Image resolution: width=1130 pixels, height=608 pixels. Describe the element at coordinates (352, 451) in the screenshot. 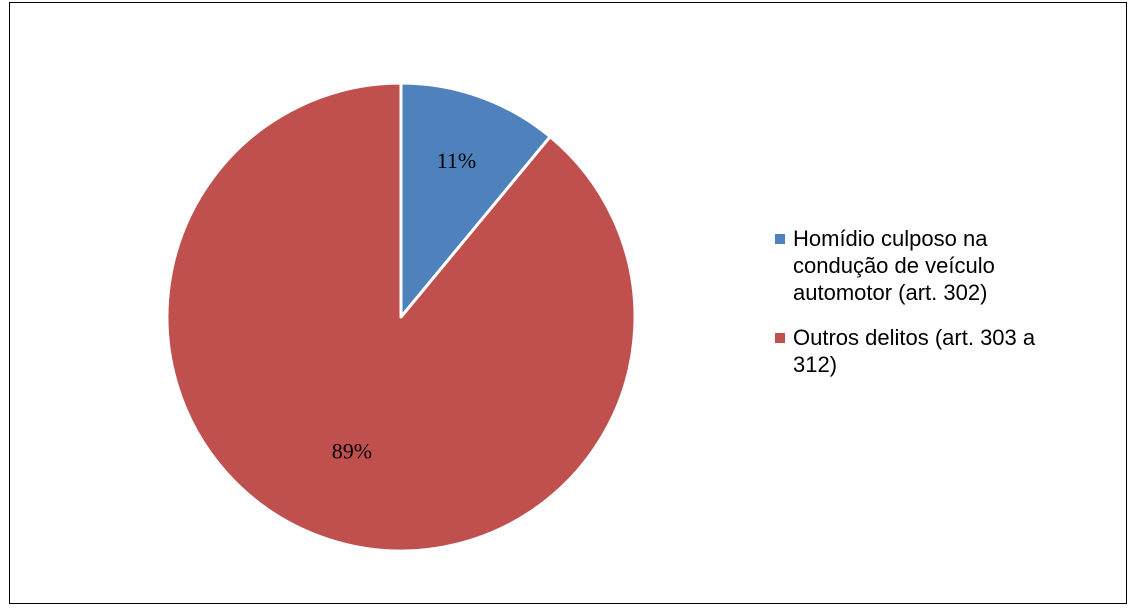

I see `slice-label-outros: 89%` at that location.